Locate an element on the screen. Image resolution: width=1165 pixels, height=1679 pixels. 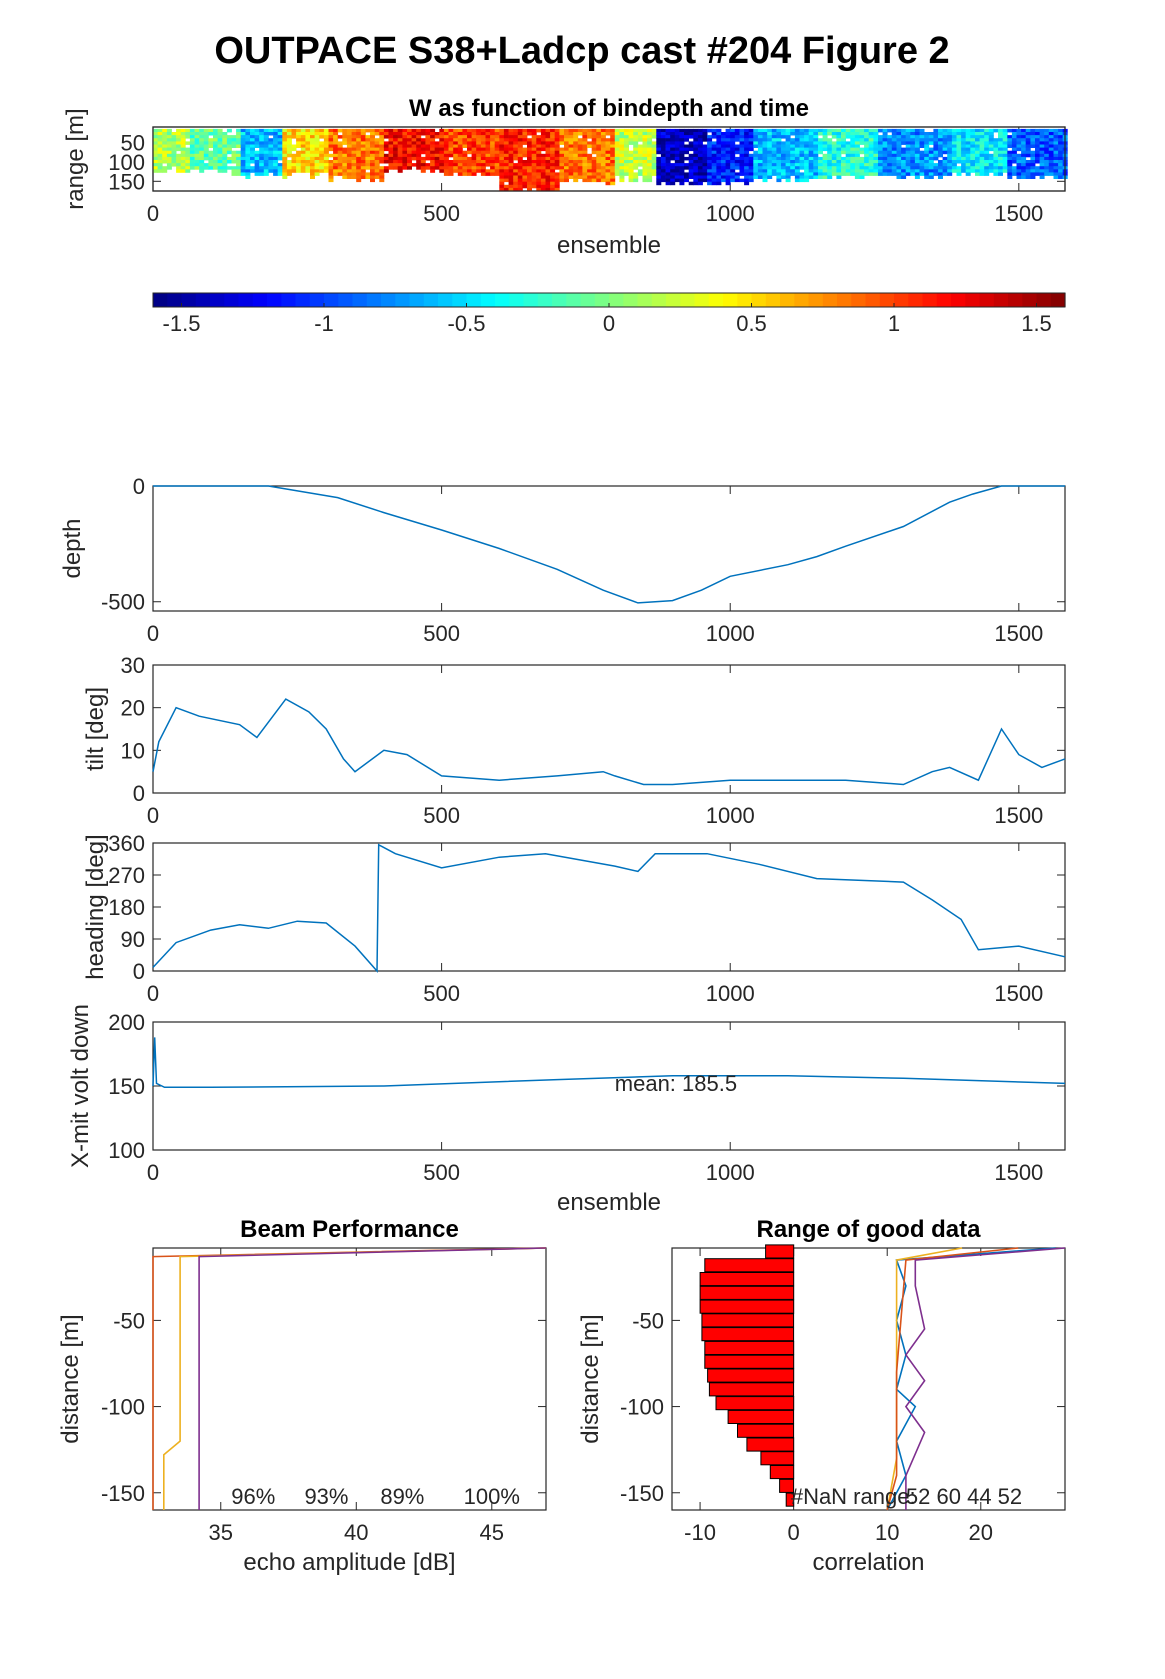
beam-performance-ylabel: distance [m] is located at coordinates (70, 1378).